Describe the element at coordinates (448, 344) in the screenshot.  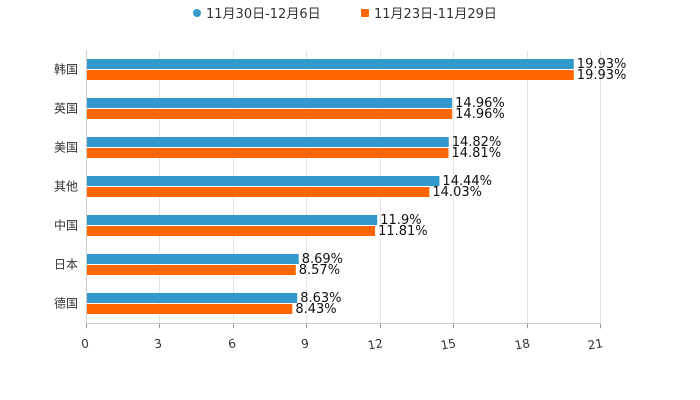
I see `x-tick-label-5: 15` at that location.